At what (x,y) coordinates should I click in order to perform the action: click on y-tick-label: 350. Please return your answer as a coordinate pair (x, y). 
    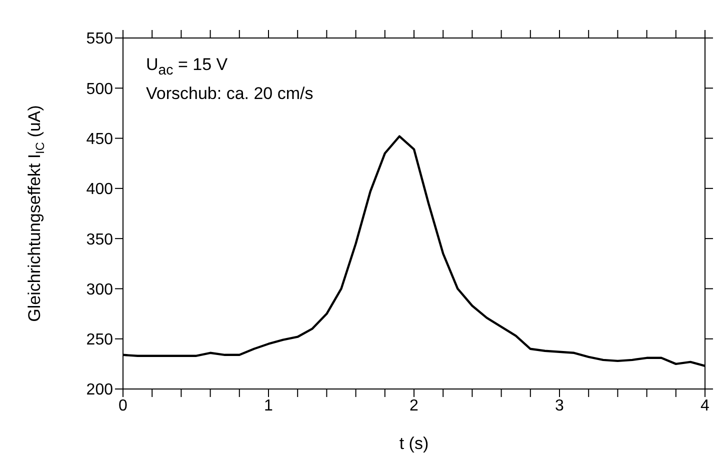
    Looking at the image, I should click on (100, 239).